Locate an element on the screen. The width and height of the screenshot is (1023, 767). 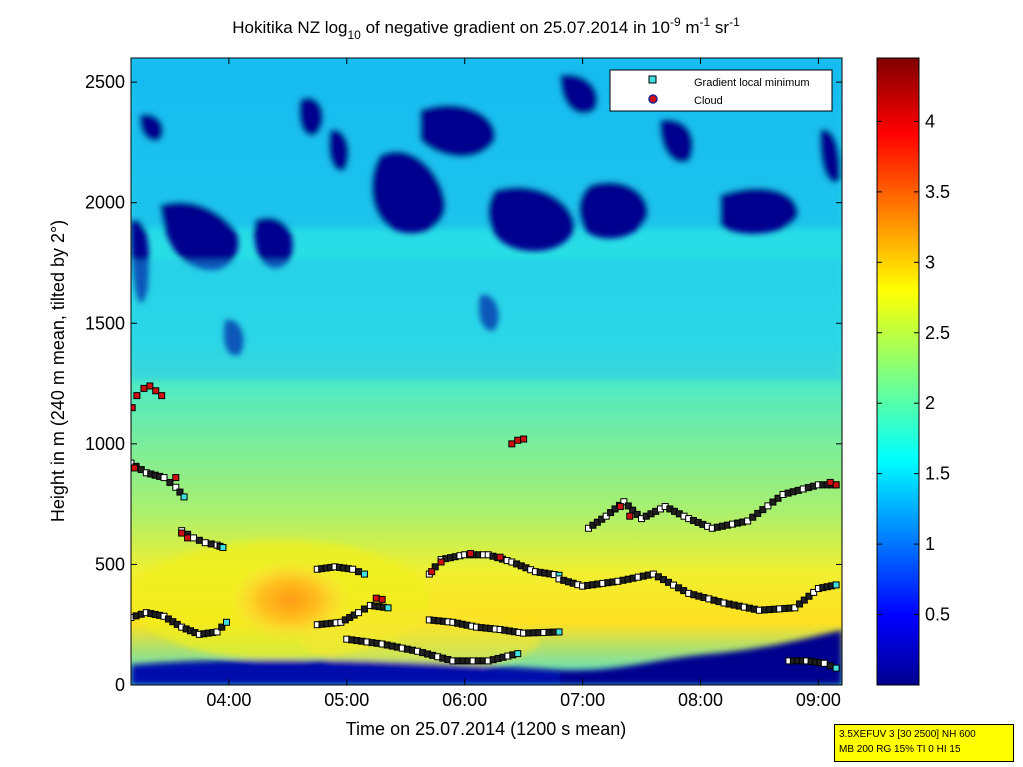
legend-label-cloud: Cloud is located at coordinates (708, 101).